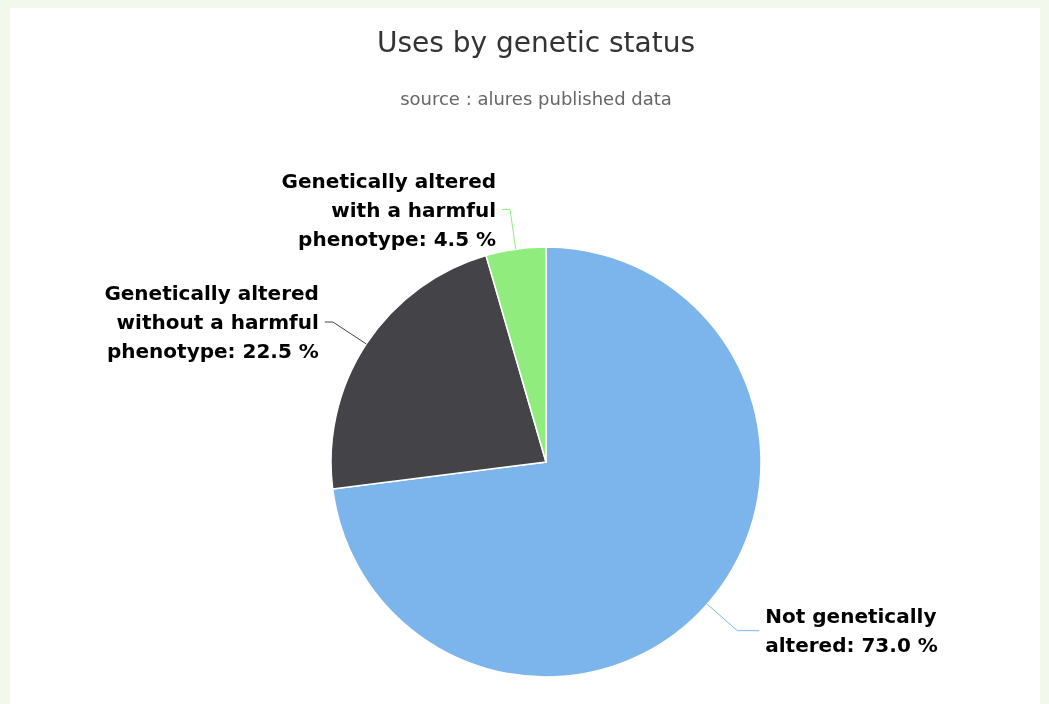 This screenshot has height=704, width=1049. I want to click on slice-label: Genetically altered without a harmful phenotype: 22.5 %, so click(211, 322).